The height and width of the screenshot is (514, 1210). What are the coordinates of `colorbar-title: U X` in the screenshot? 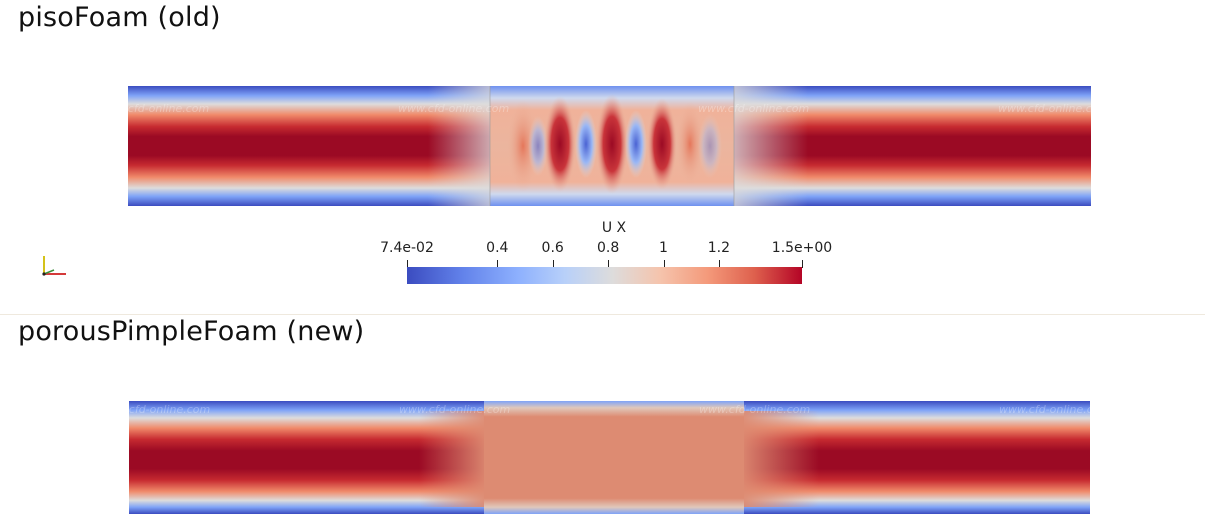 It's located at (614, 228).